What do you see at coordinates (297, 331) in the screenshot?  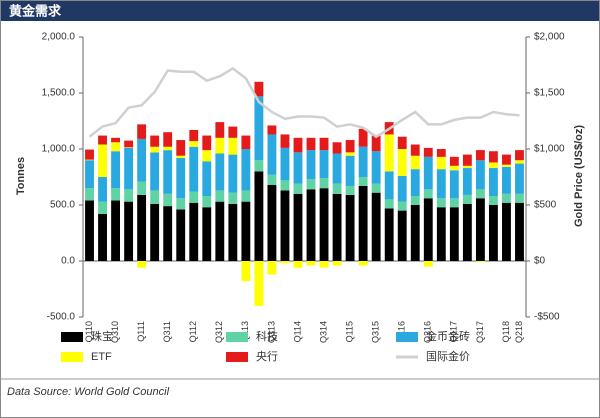 I see `x-tick-label: Q114` at bounding box center [297, 331].